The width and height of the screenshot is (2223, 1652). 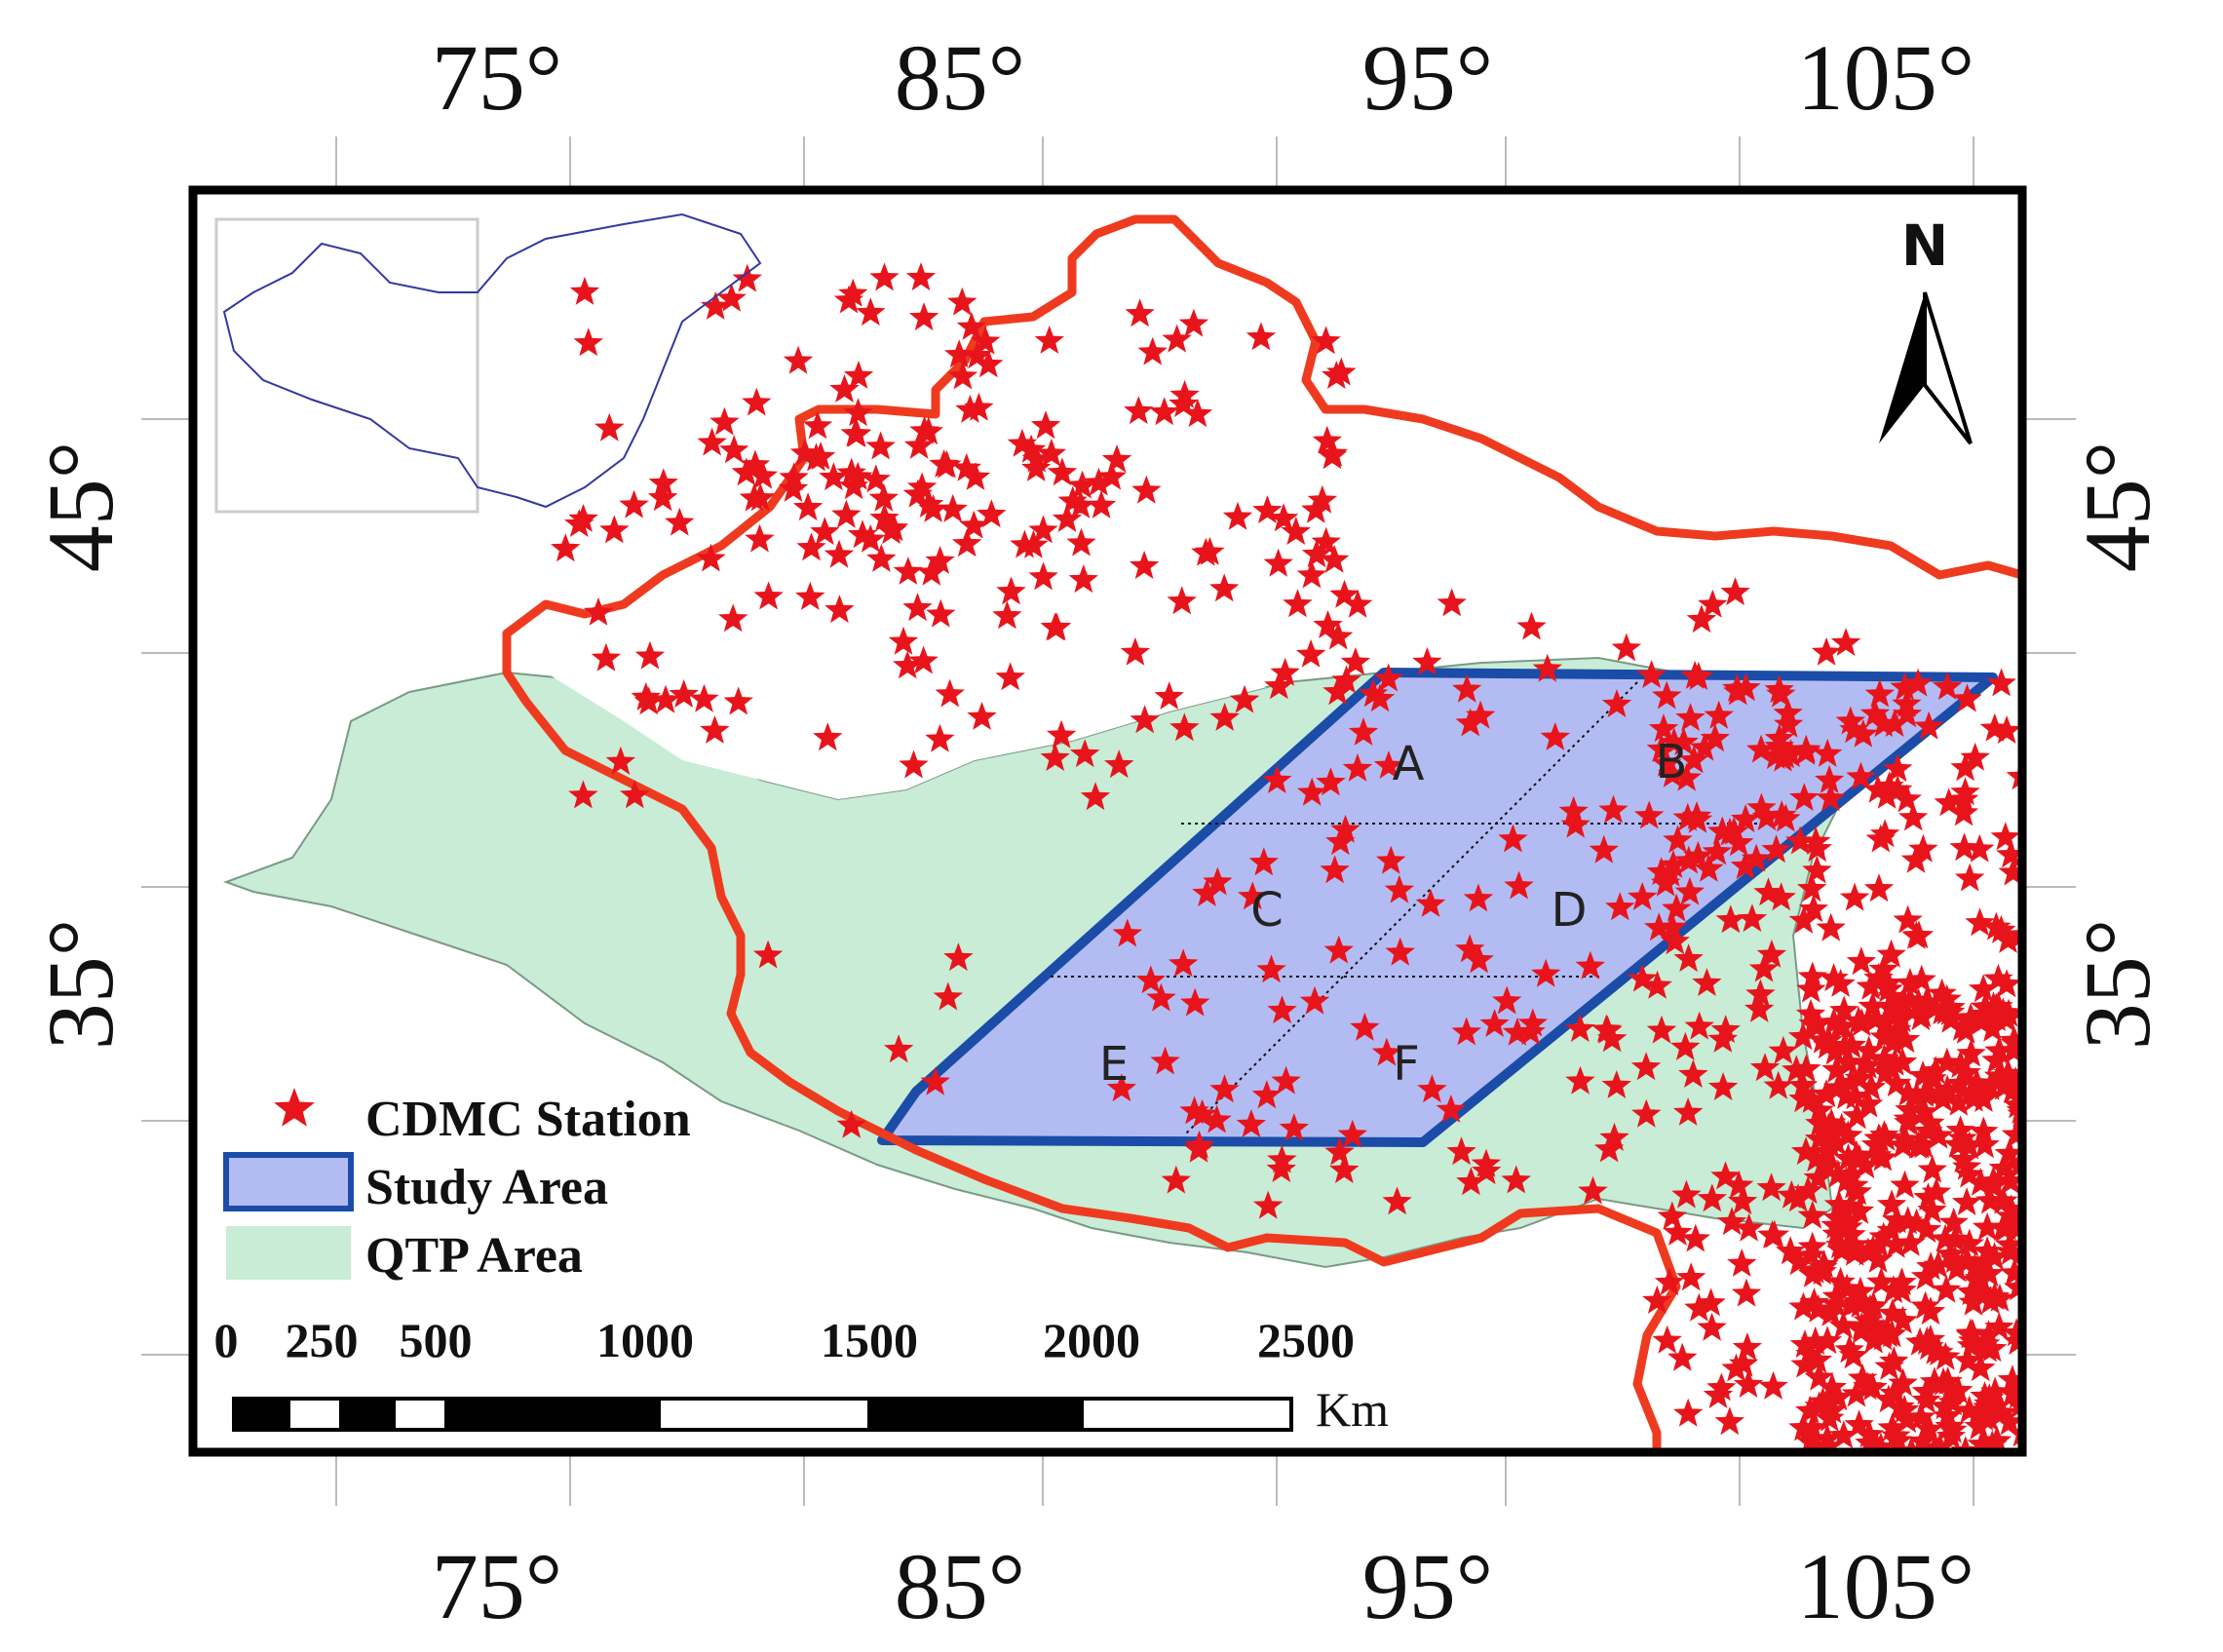 I want to click on lon-label-top-85: 85°, so click(x=960, y=77).